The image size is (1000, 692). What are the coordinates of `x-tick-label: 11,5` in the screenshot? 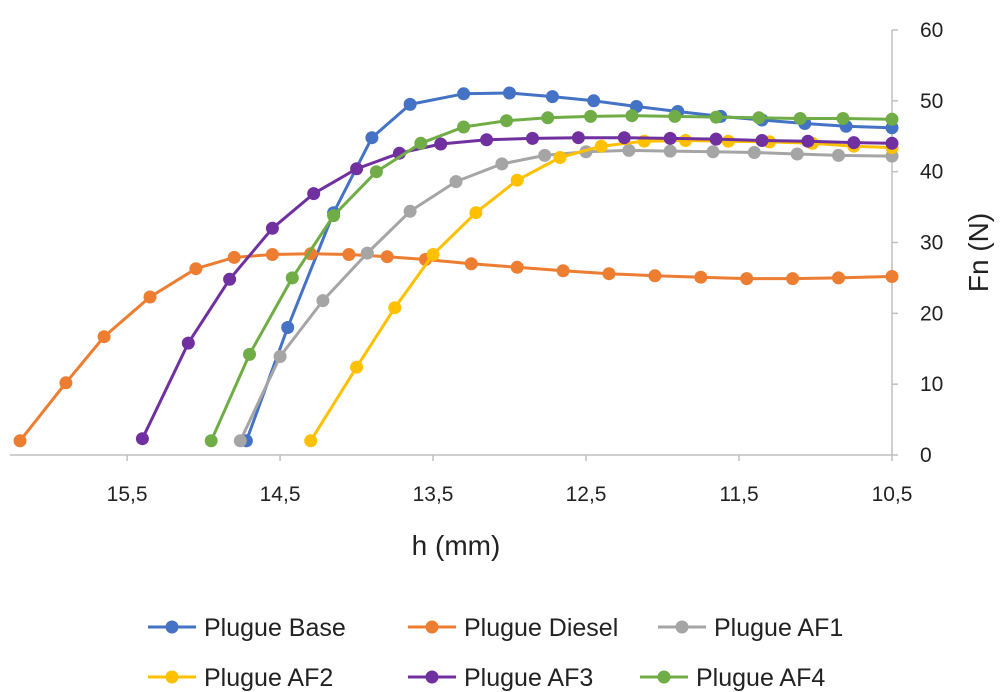 It's located at (738, 494).